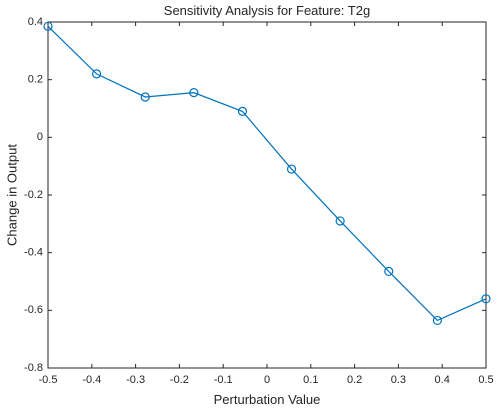  Describe the element at coordinates (267, 10) in the screenshot. I see `chart-title: Sensitivity Analysis for Feature: T2g` at that location.